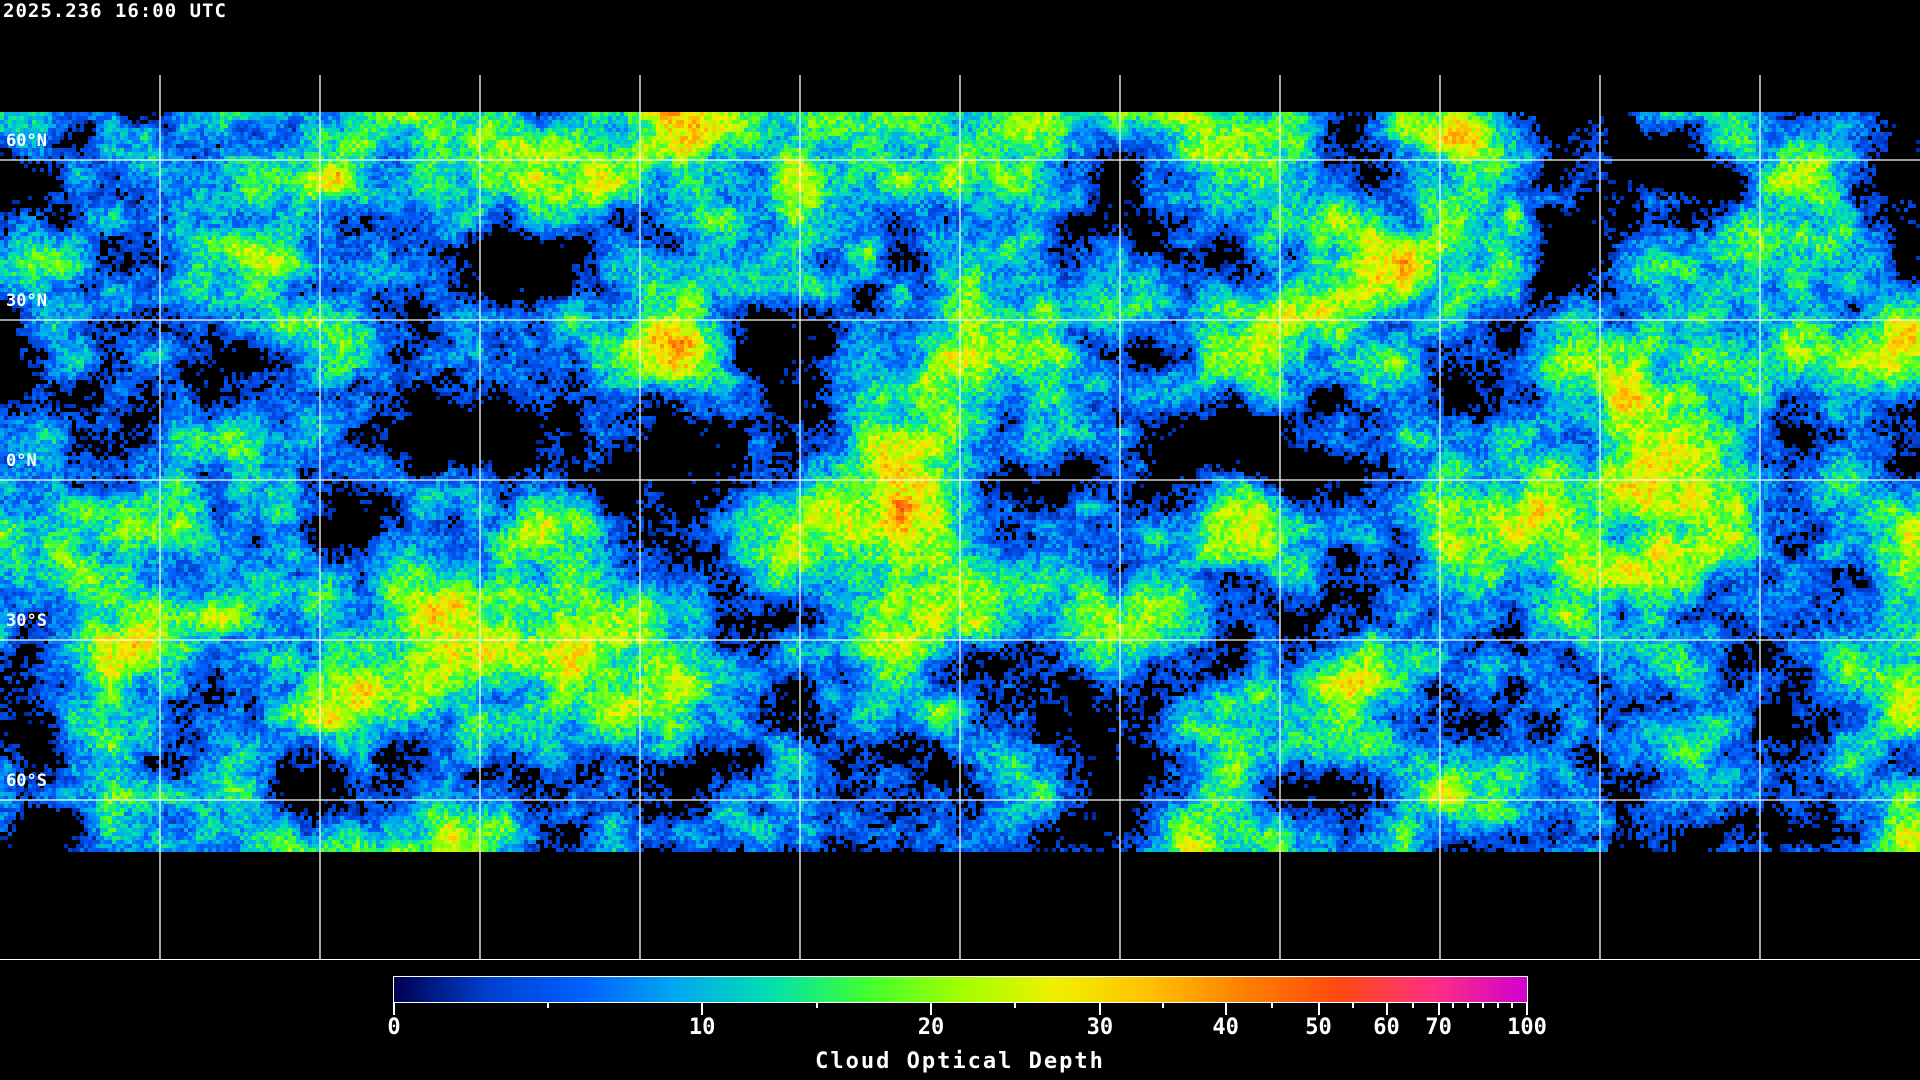 This screenshot has width=1920, height=1080. What do you see at coordinates (115, 11) in the screenshot?
I see `timestamp-label: 2025.236 16:00 UTC` at bounding box center [115, 11].